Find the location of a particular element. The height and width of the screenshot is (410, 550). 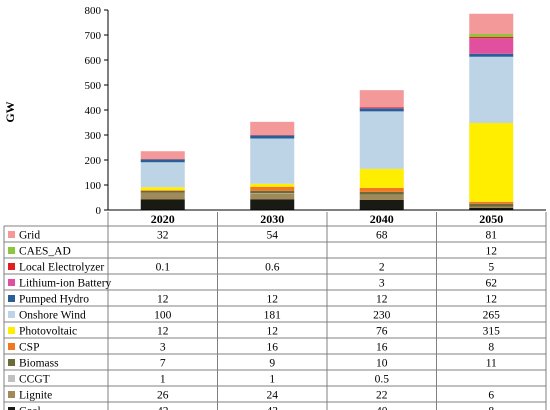

legend-swatch-csp is located at coordinates (11, 346).